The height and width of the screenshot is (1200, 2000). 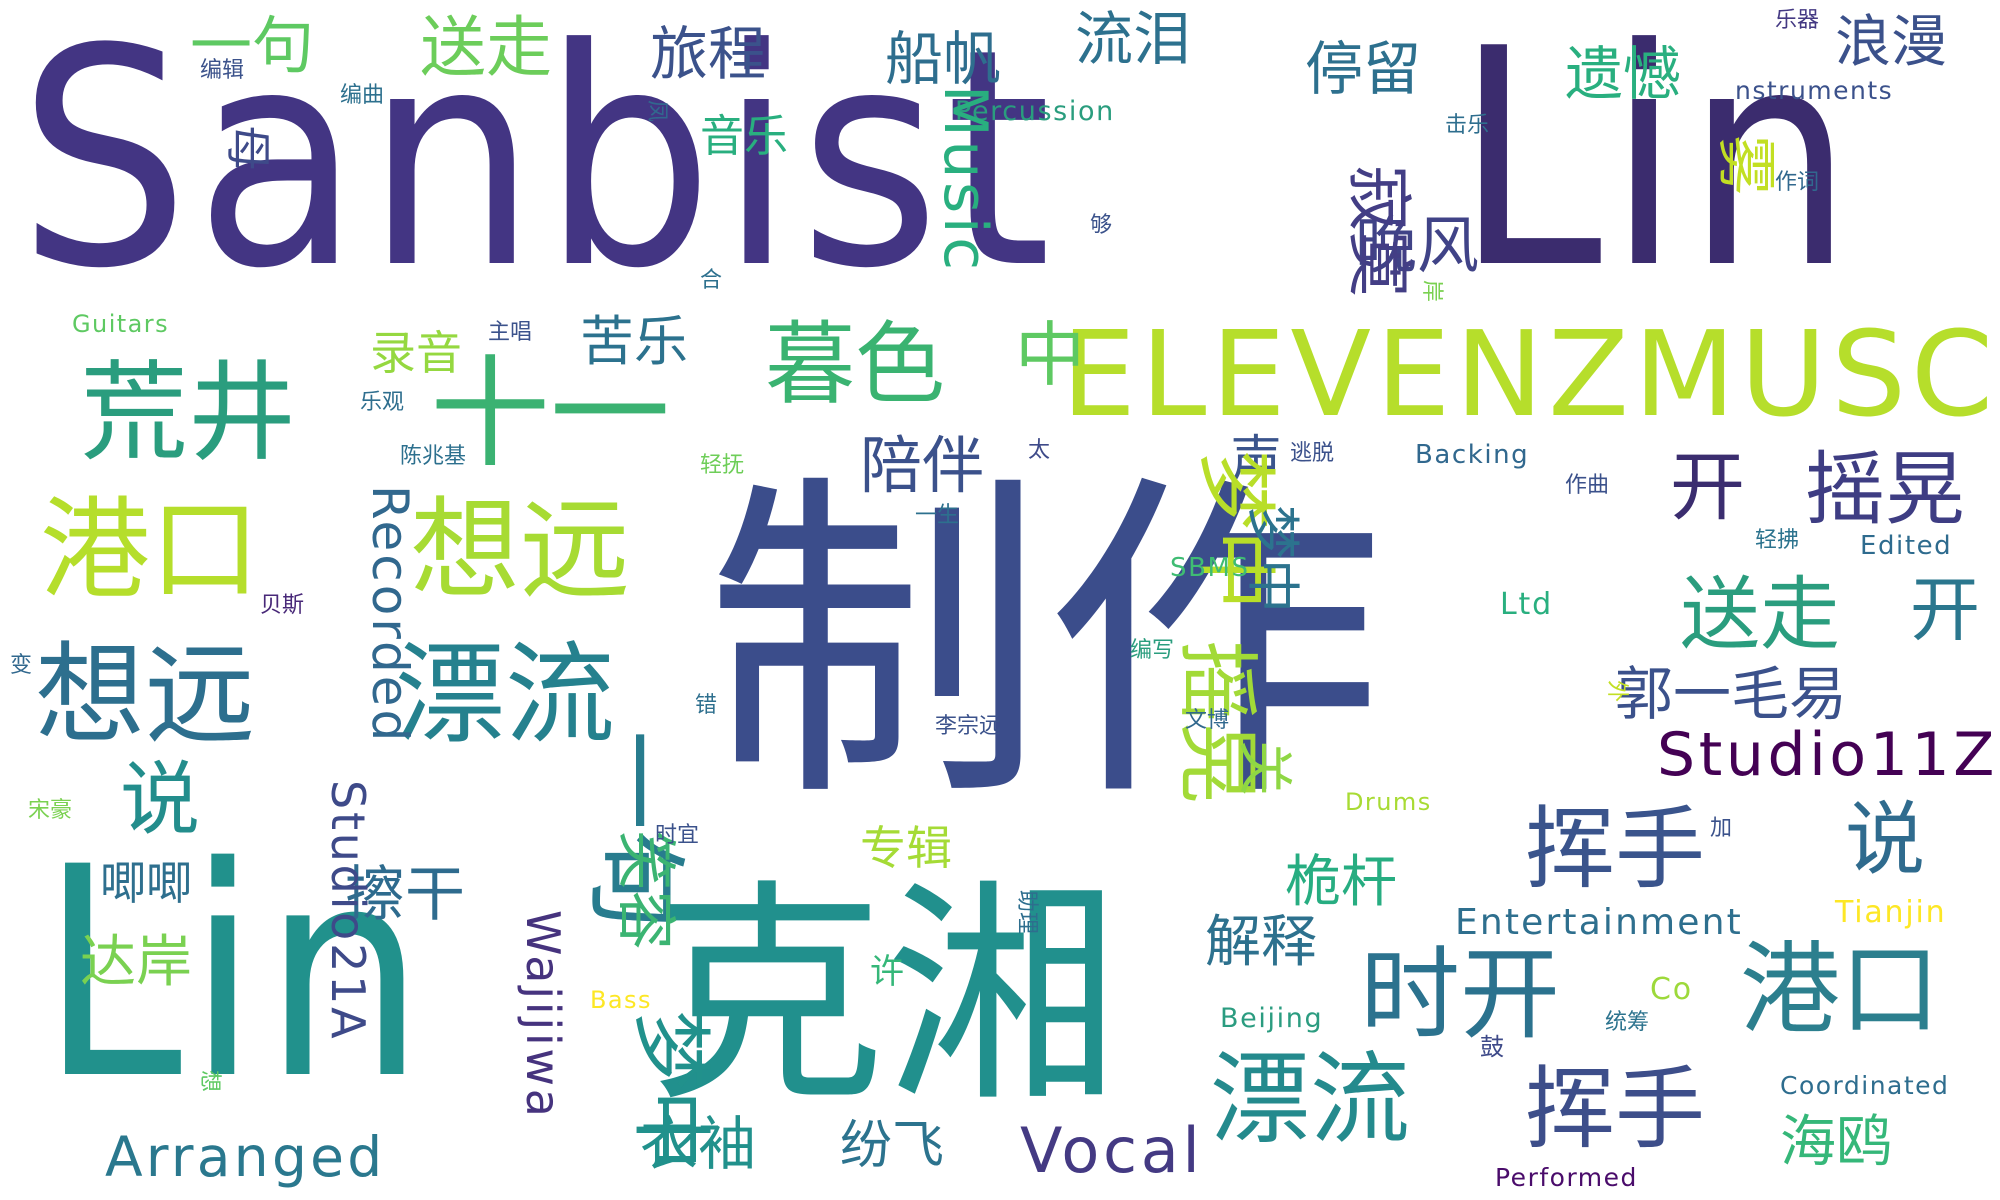 I want to click on word-jia: 加, so click(x=1721, y=828).